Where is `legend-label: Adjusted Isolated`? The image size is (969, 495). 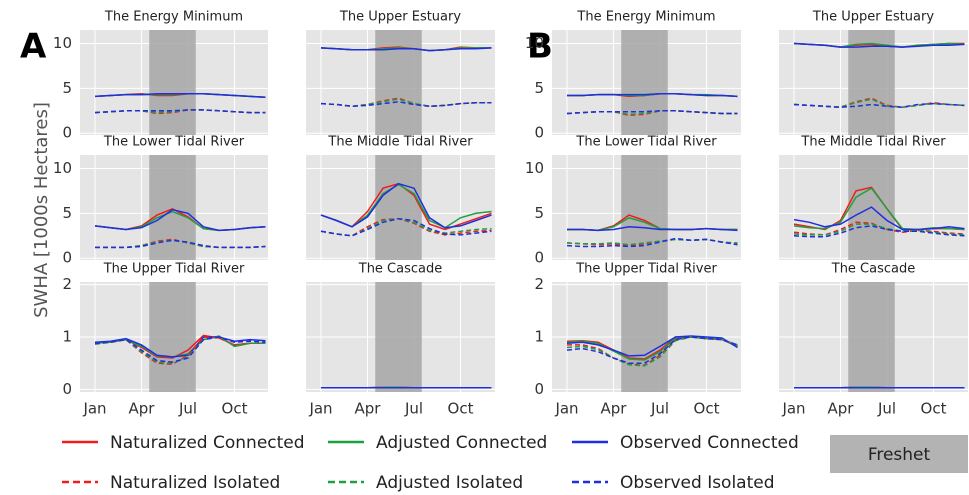
legend-label: Adjusted Isolated is located at coordinates (449, 483).